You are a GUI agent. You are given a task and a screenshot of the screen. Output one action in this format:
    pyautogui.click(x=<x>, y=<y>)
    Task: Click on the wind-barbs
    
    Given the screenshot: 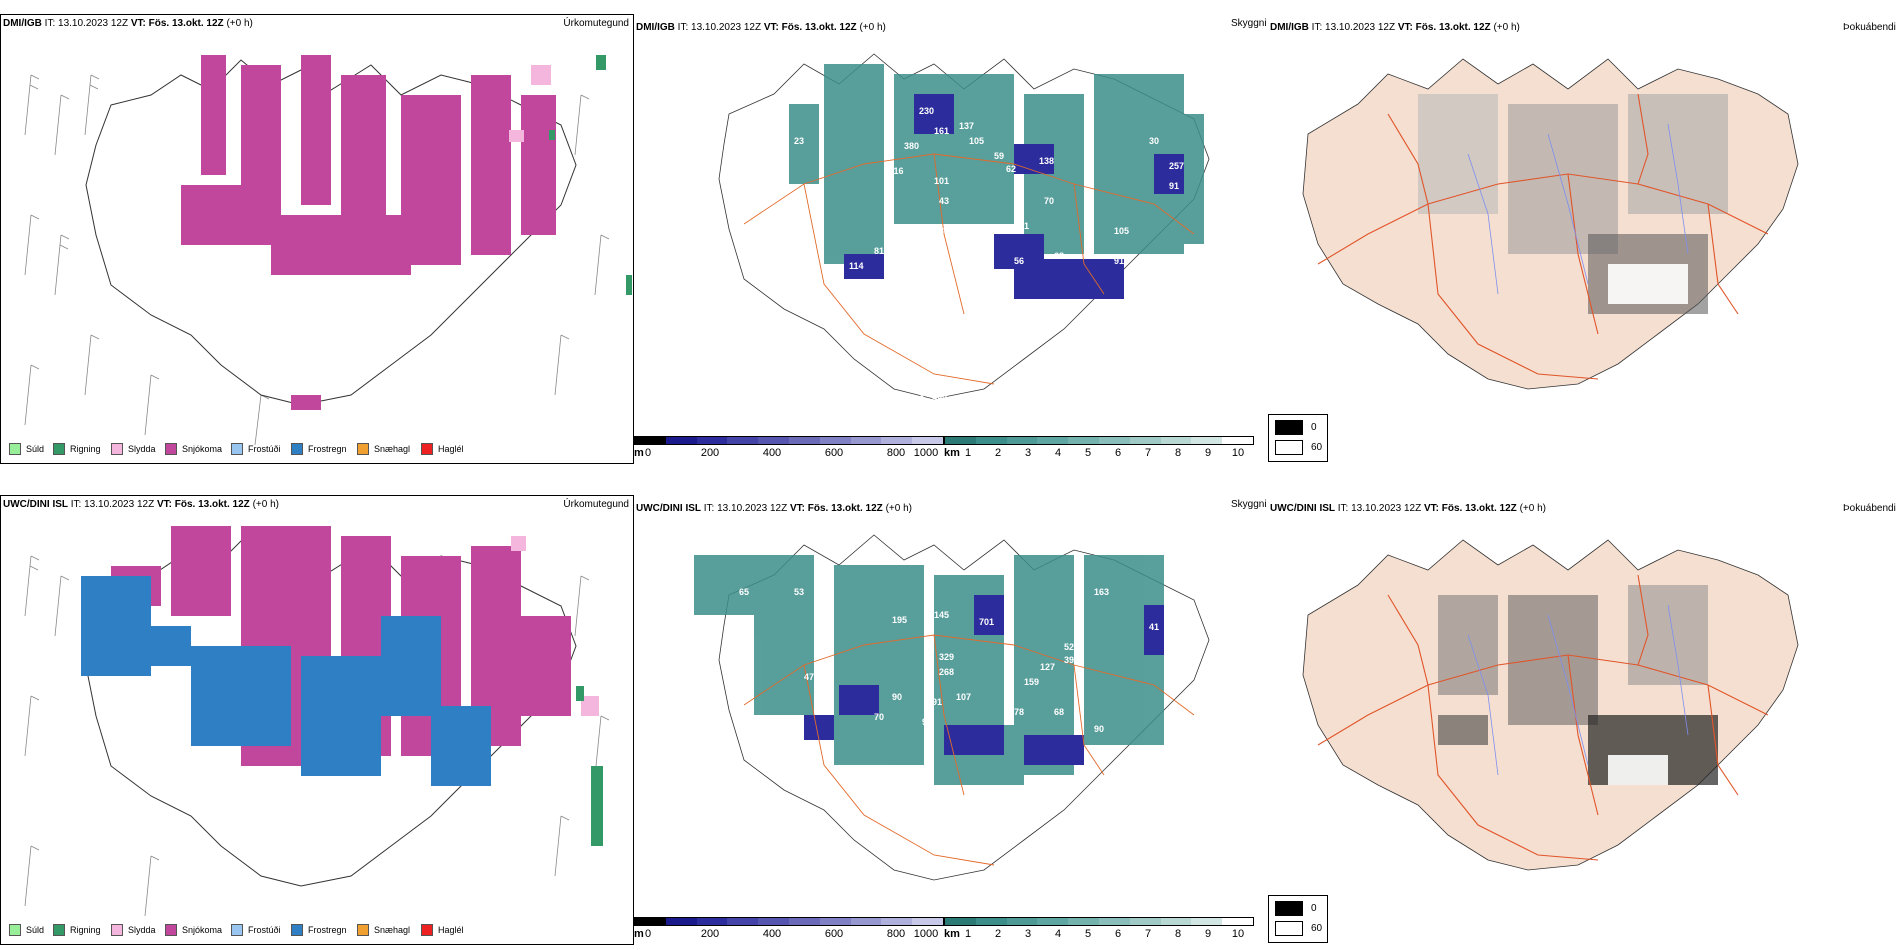 What is the action you would take?
    pyautogui.click(x=317, y=260)
    